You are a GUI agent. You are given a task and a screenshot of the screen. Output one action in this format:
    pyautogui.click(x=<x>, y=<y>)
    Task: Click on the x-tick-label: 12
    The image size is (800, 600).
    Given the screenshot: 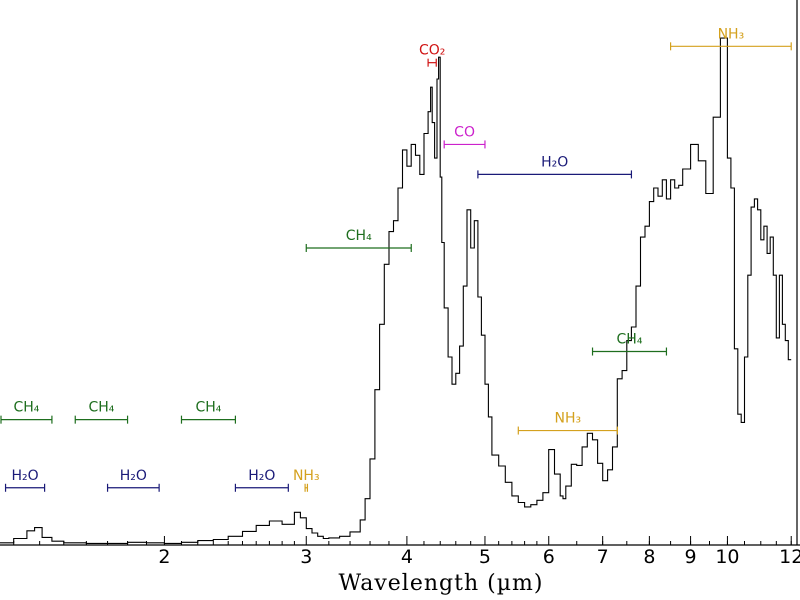 What is the action you would take?
    pyautogui.click(x=789, y=557)
    